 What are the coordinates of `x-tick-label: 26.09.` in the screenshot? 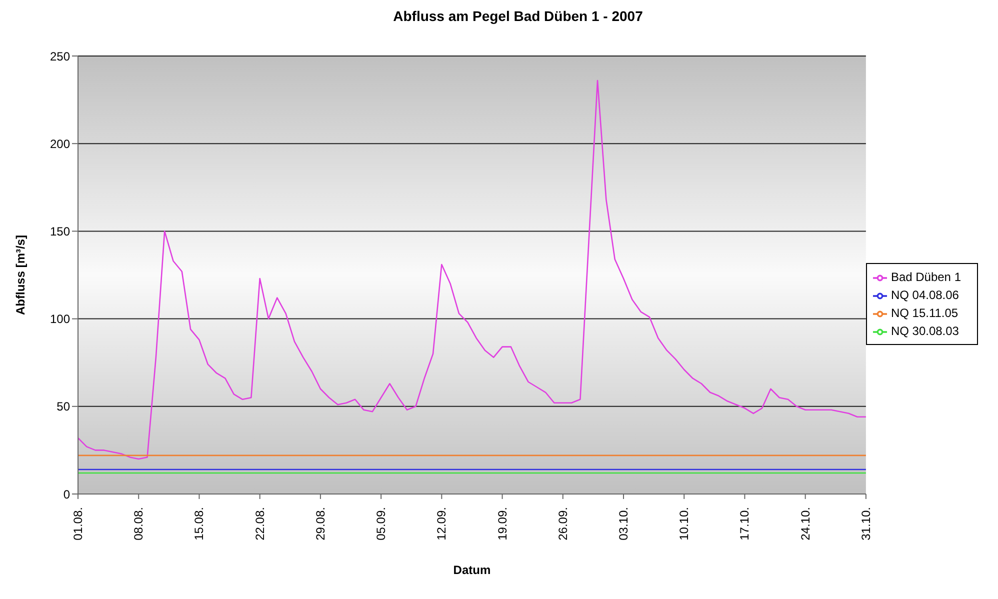 It's located at (563, 523).